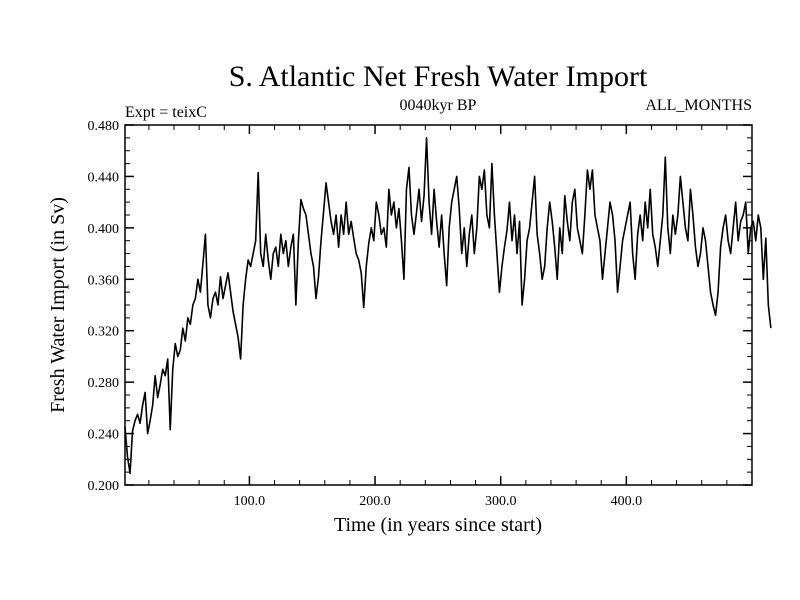  Describe the element at coordinates (104, 177) in the screenshot. I see `y-tick-label: 0.440` at that location.